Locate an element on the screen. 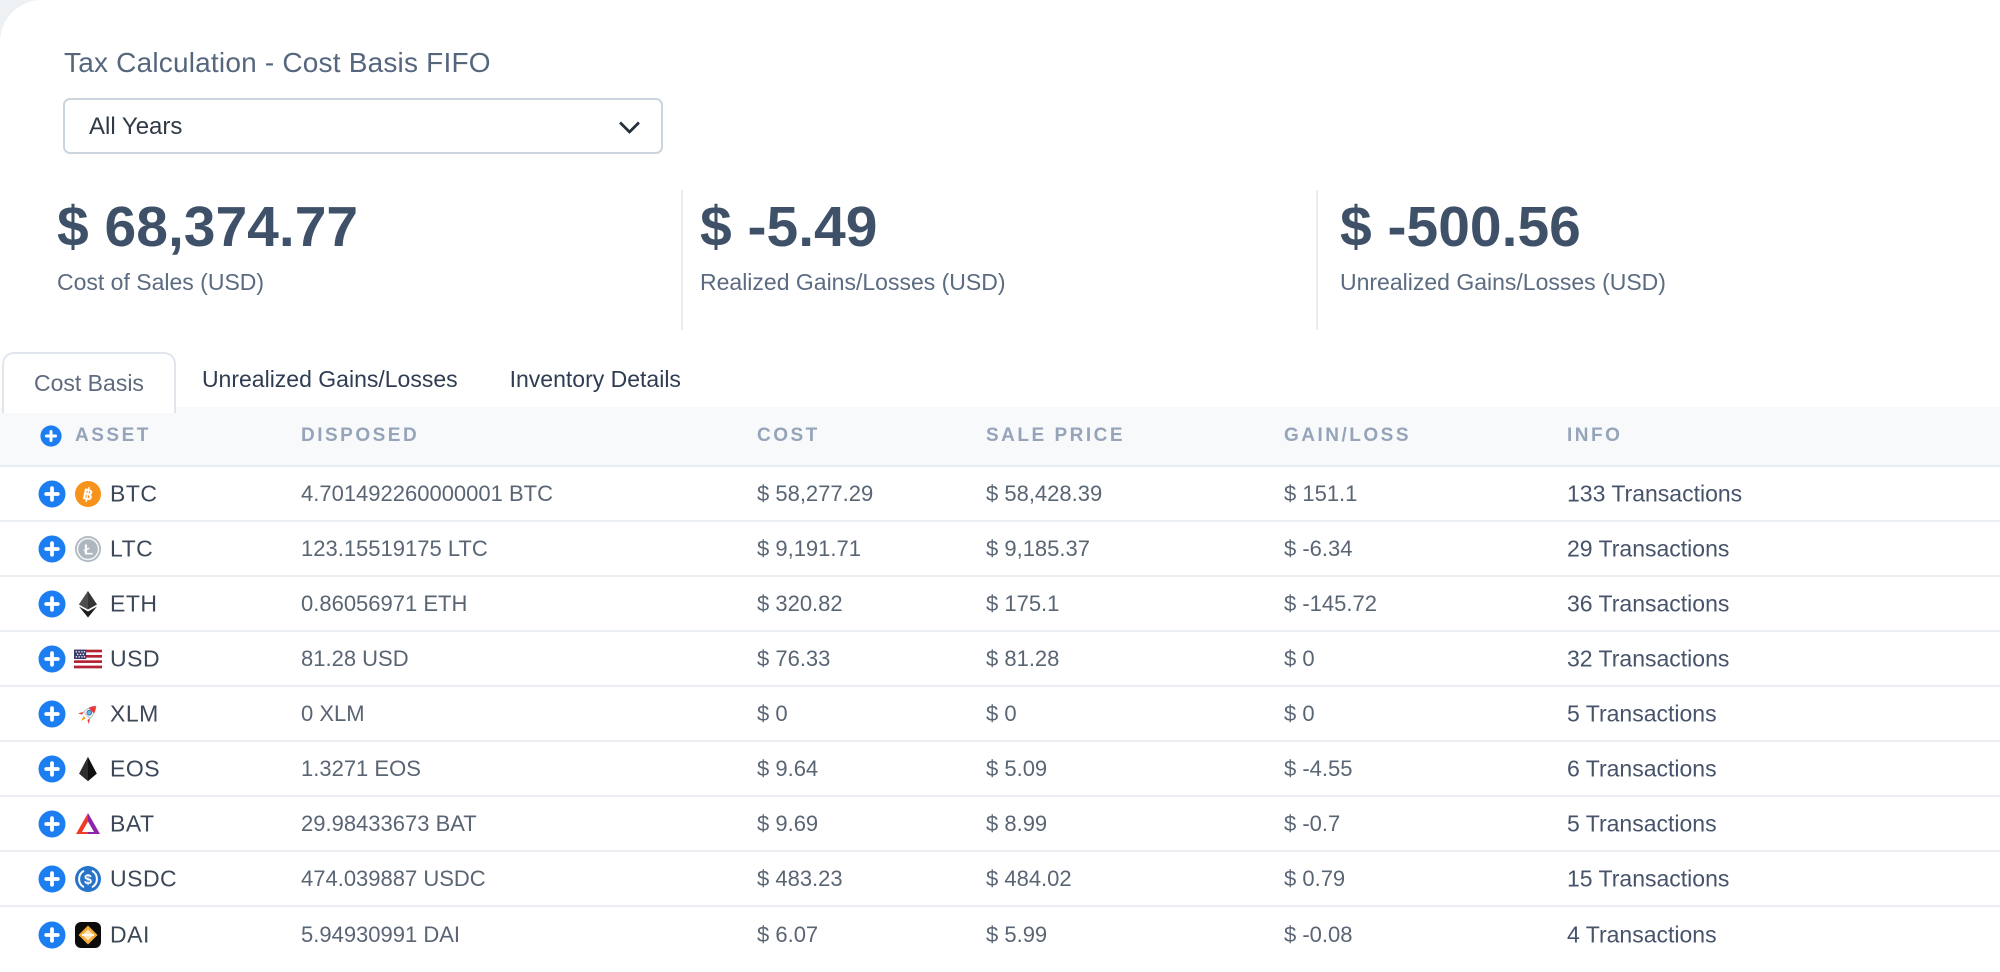  tab-cost-basis: Cost Basis is located at coordinates (89, 382).